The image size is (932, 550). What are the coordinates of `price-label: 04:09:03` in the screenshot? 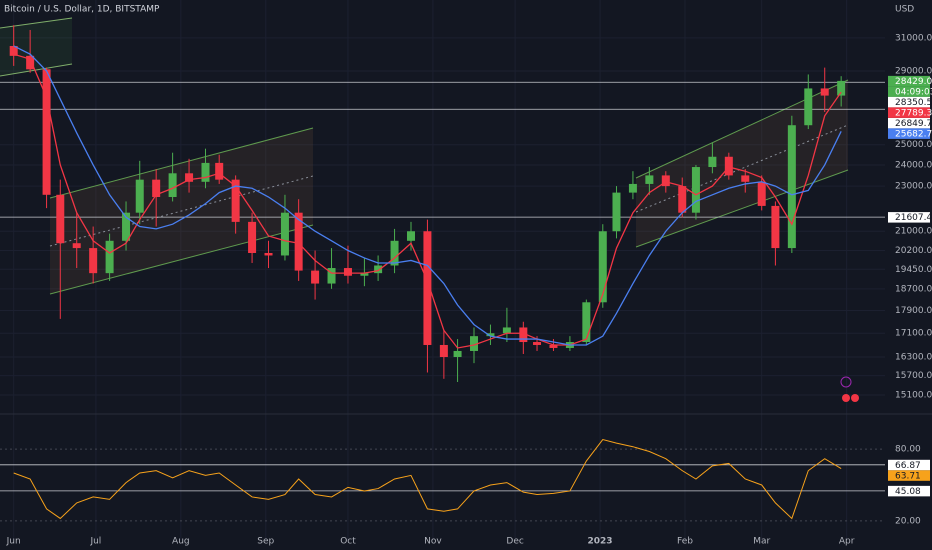 It's located at (910, 91).